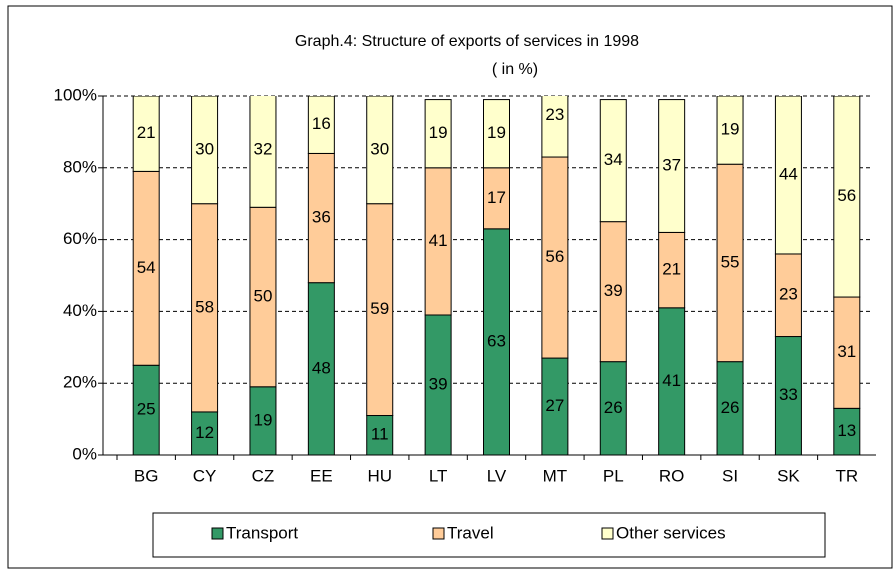  What do you see at coordinates (730, 475) in the screenshot?
I see `x-tick-label: SI` at bounding box center [730, 475].